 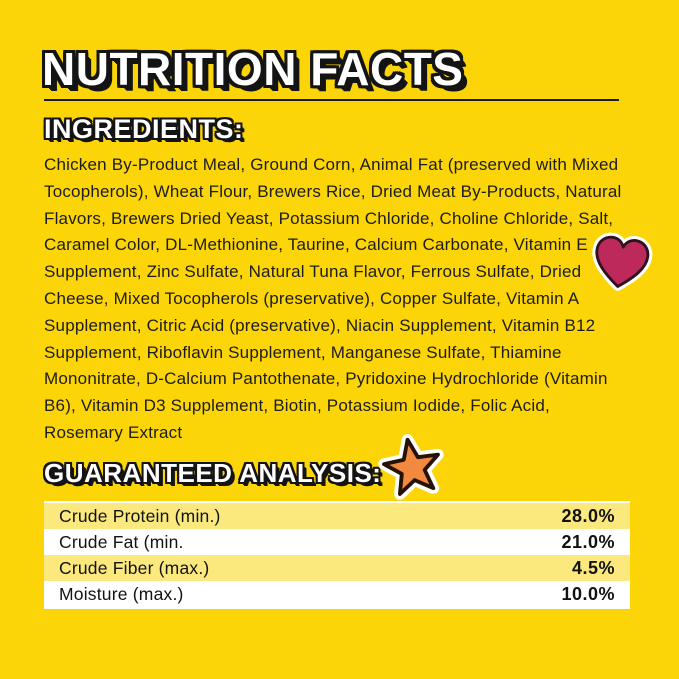 I want to click on row-label: Crude Protein (min.), so click(x=140, y=515).